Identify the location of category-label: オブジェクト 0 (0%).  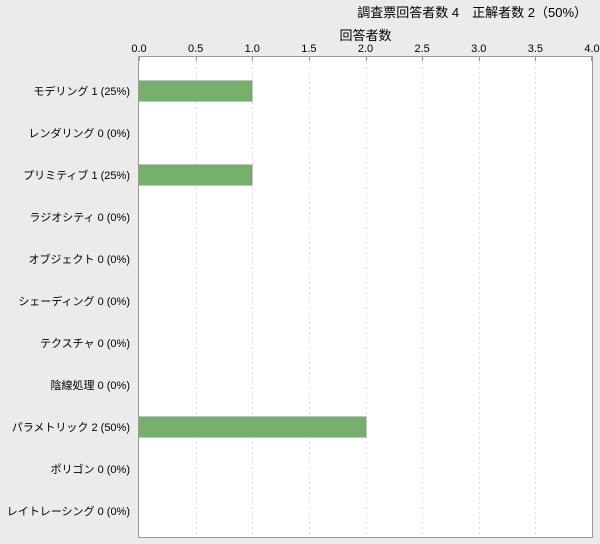
(79, 260).